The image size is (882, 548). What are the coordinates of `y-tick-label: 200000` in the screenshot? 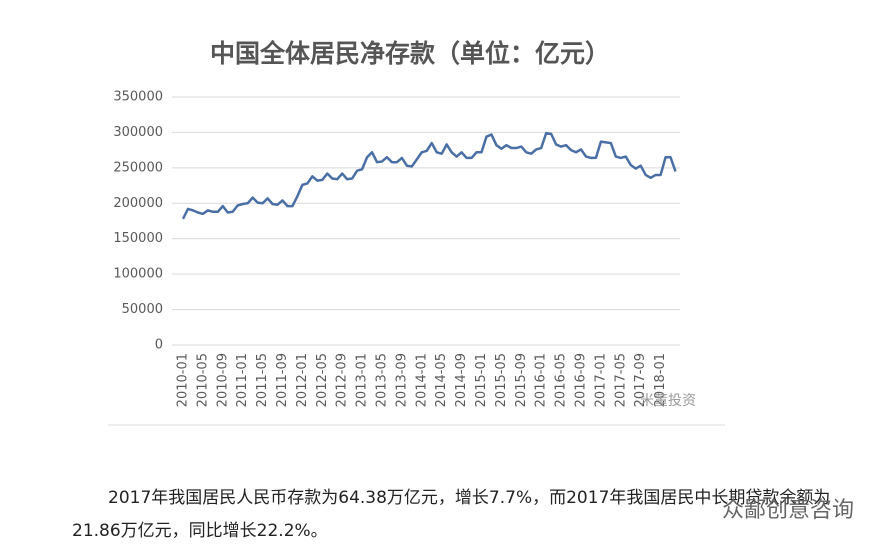 It's located at (138, 203).